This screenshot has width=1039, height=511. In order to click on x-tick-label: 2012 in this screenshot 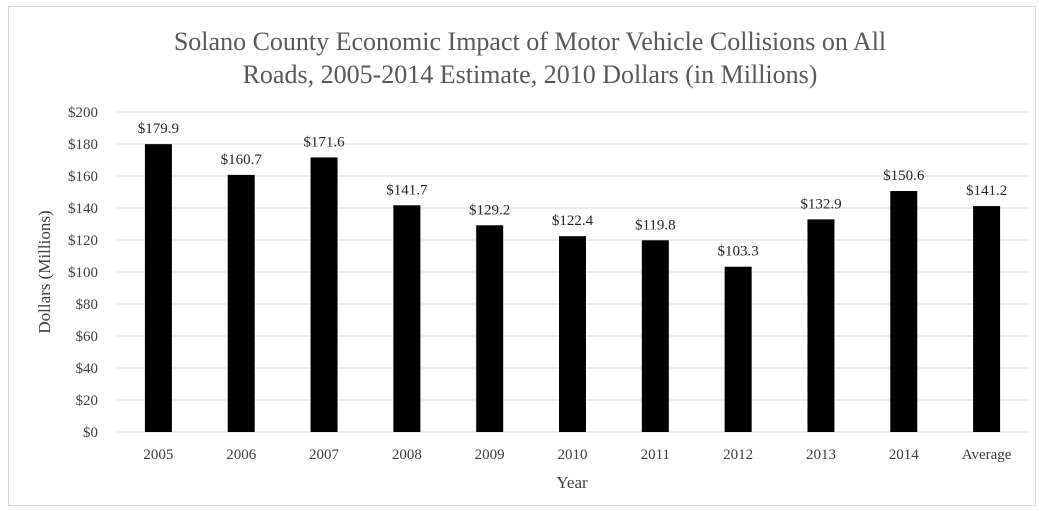, I will do `click(738, 455)`.